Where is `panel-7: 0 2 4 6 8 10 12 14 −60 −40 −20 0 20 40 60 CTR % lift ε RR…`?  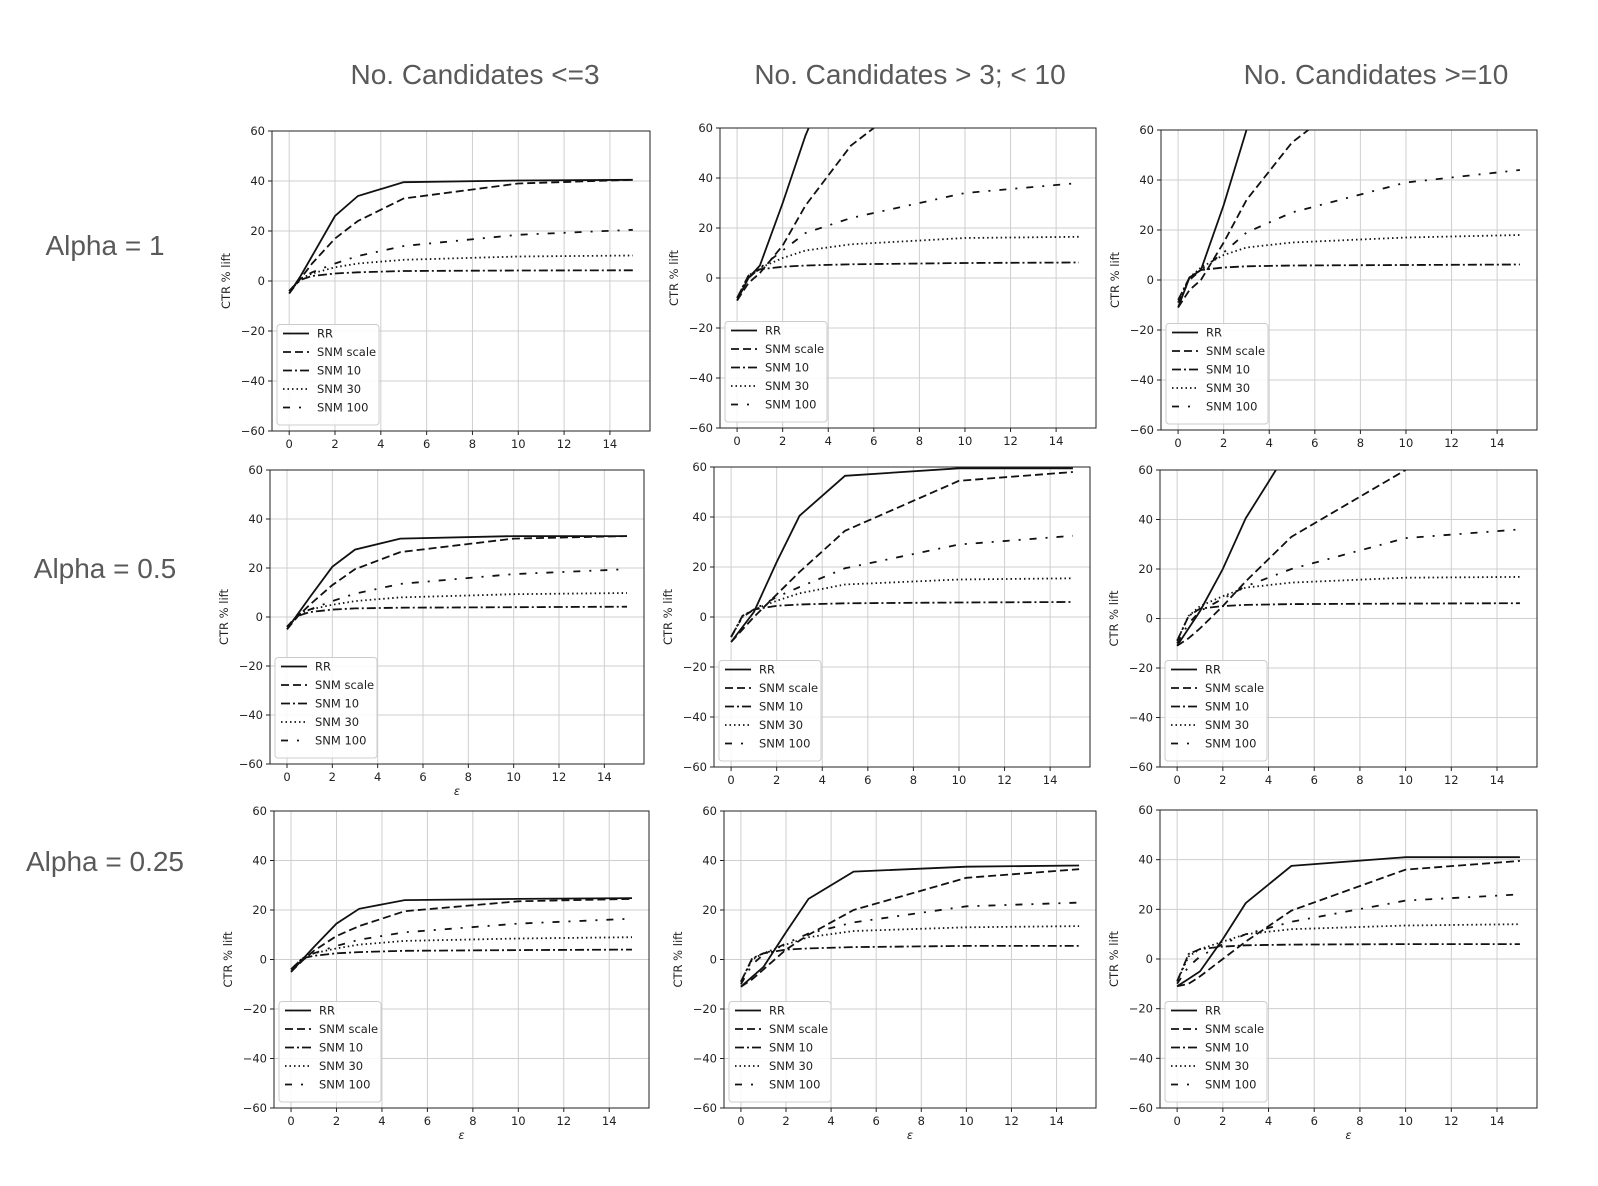 panel-7: 0 2 4 6 8 10 12 14 −60 −40 −20 0 20 40 60 CTR % lift ε RR… is located at coordinates (435, 973).